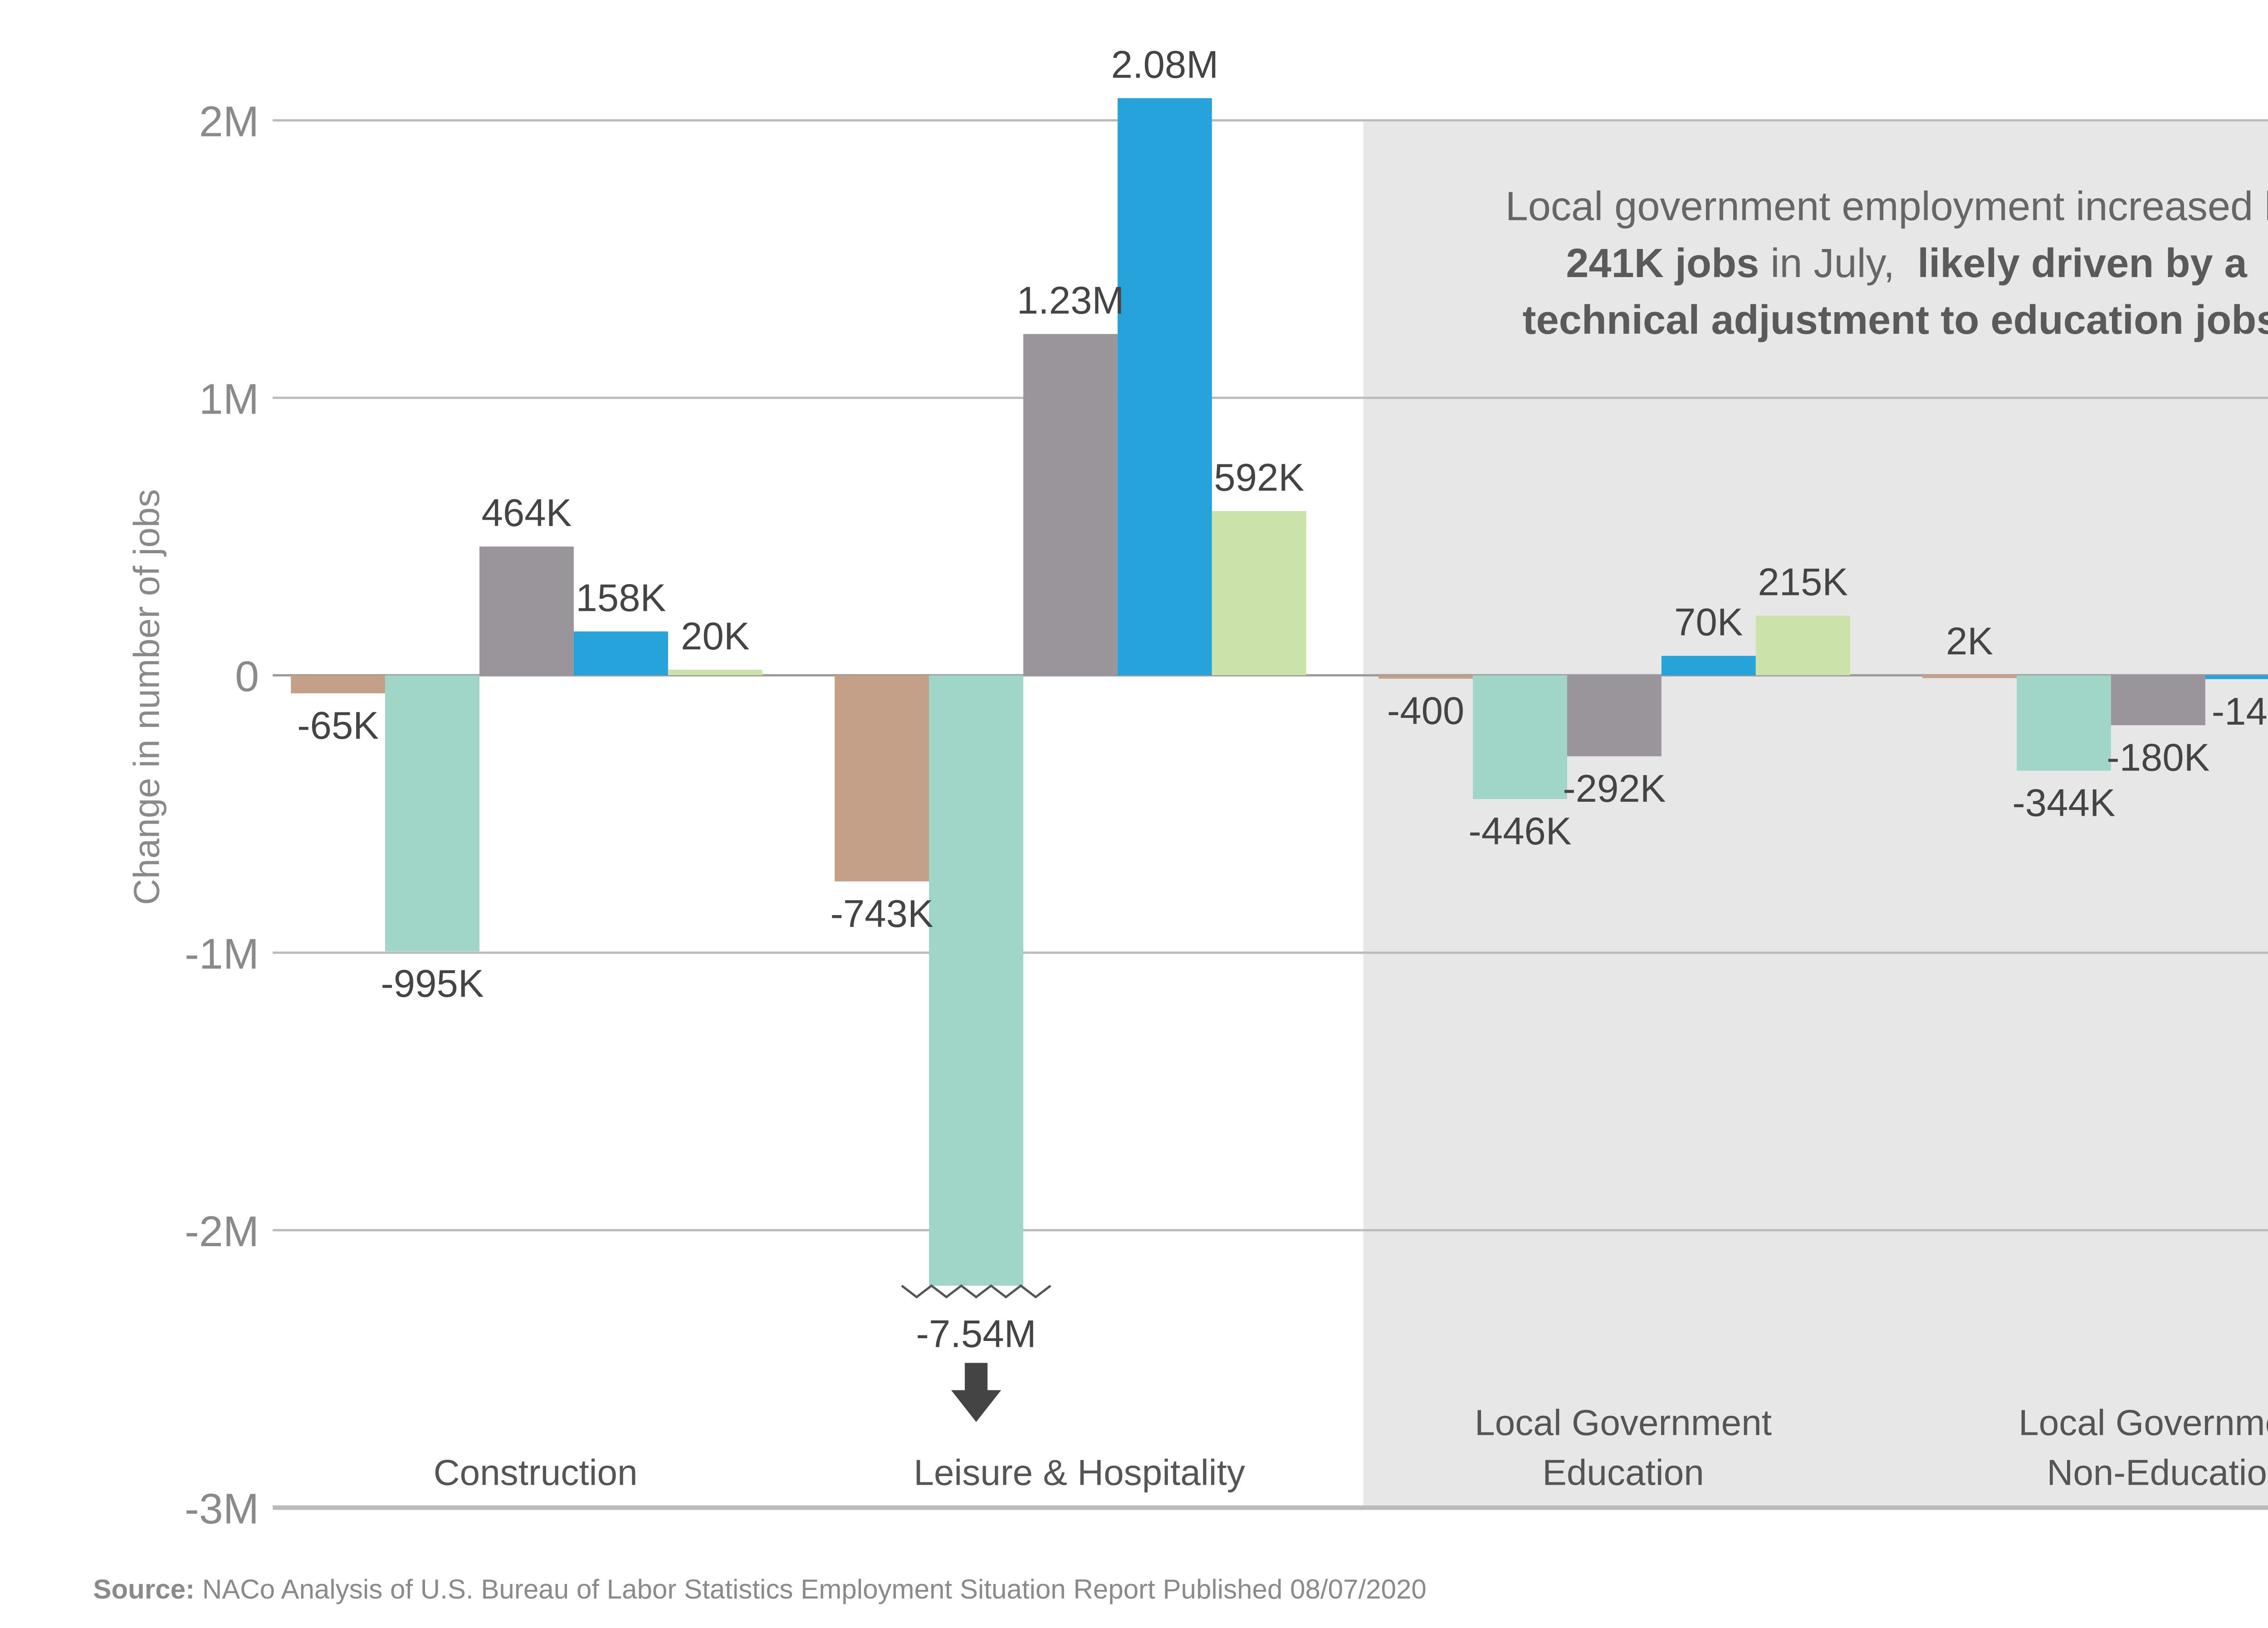 The image size is (2268, 1628). What do you see at coordinates (976, 1392) in the screenshot?
I see `down-arrow-icon` at bounding box center [976, 1392].